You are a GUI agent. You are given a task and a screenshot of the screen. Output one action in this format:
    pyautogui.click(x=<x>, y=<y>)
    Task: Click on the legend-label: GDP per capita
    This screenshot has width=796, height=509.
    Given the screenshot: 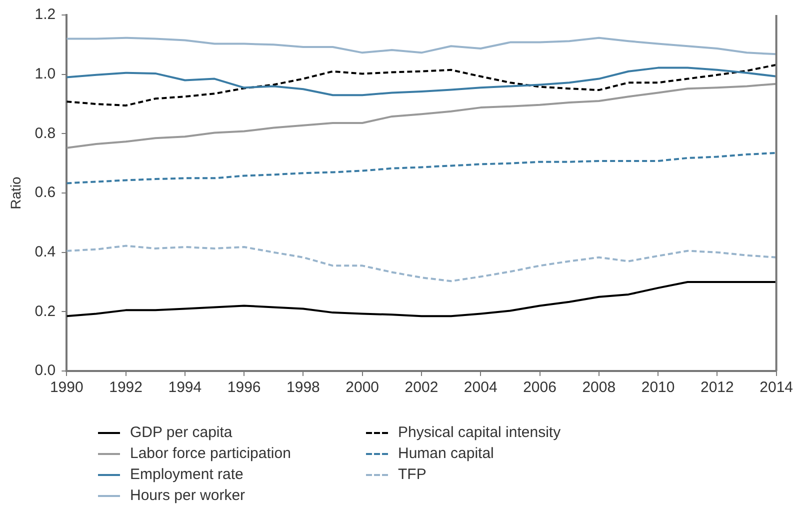 What is the action you would take?
    pyautogui.click(x=181, y=432)
    